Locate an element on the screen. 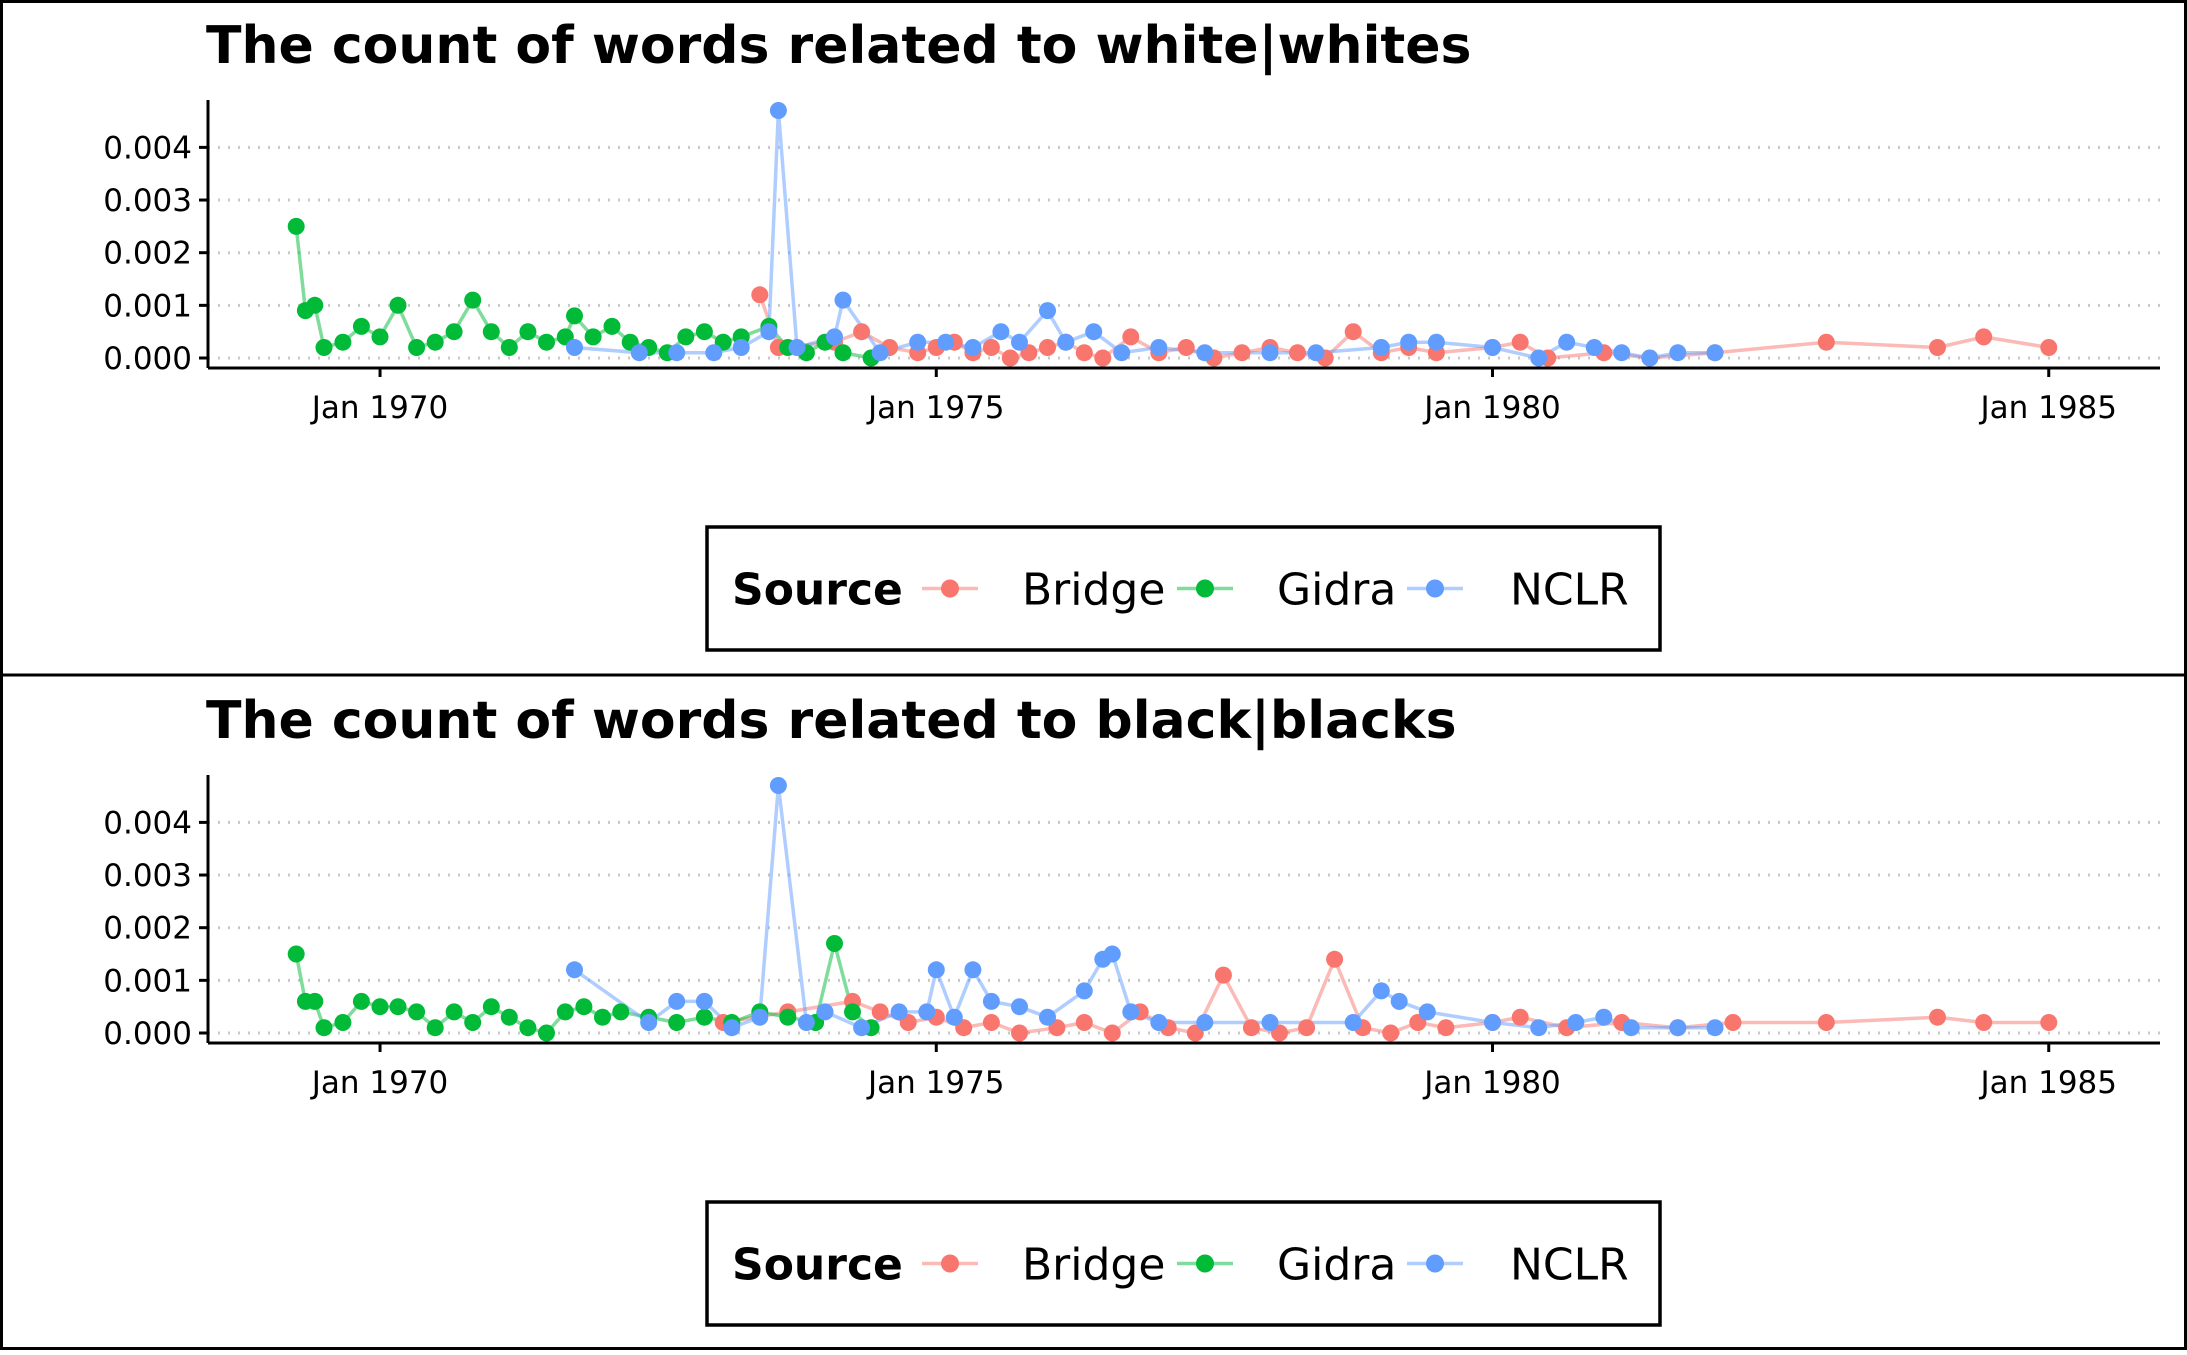  legend-label-bridge: Bridge is located at coordinates (1093, 590).